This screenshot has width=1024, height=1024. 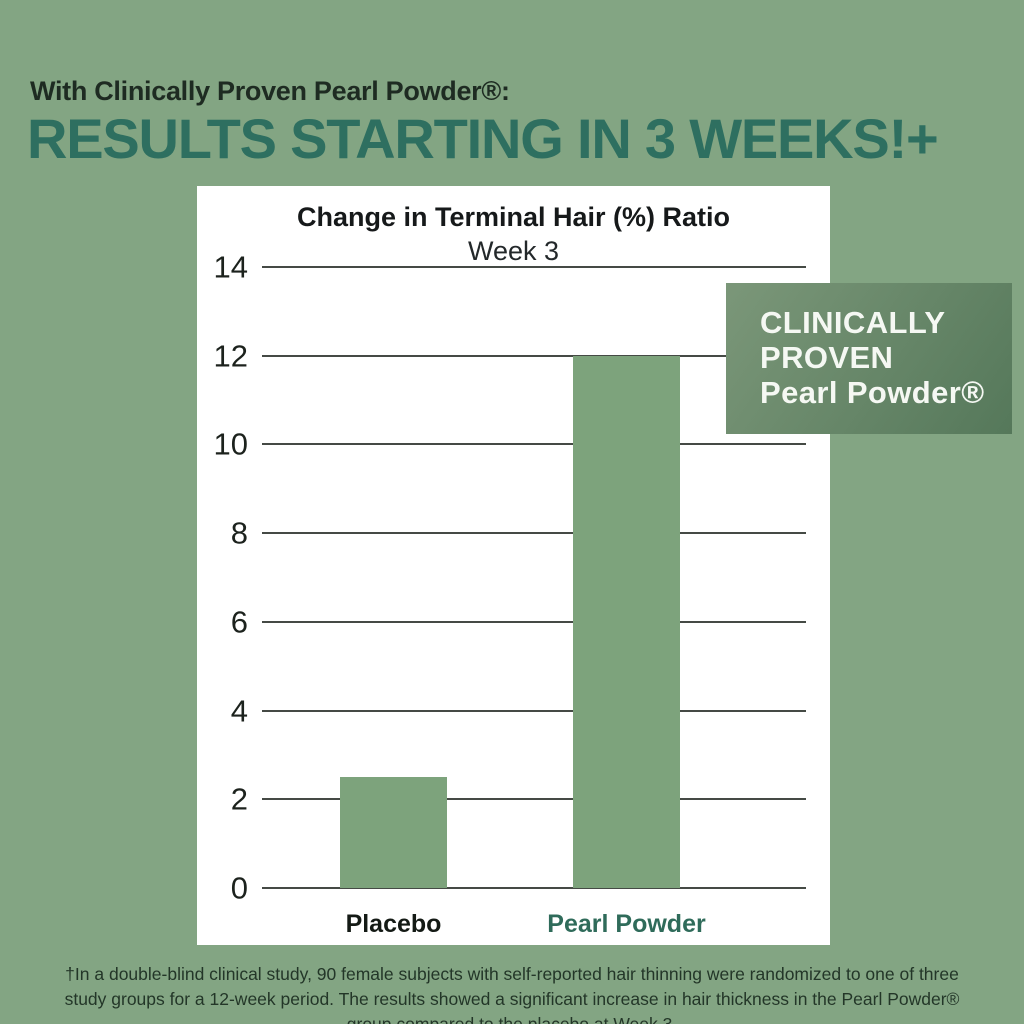 I want to click on bar-pearl-powder, so click(x=626, y=621).